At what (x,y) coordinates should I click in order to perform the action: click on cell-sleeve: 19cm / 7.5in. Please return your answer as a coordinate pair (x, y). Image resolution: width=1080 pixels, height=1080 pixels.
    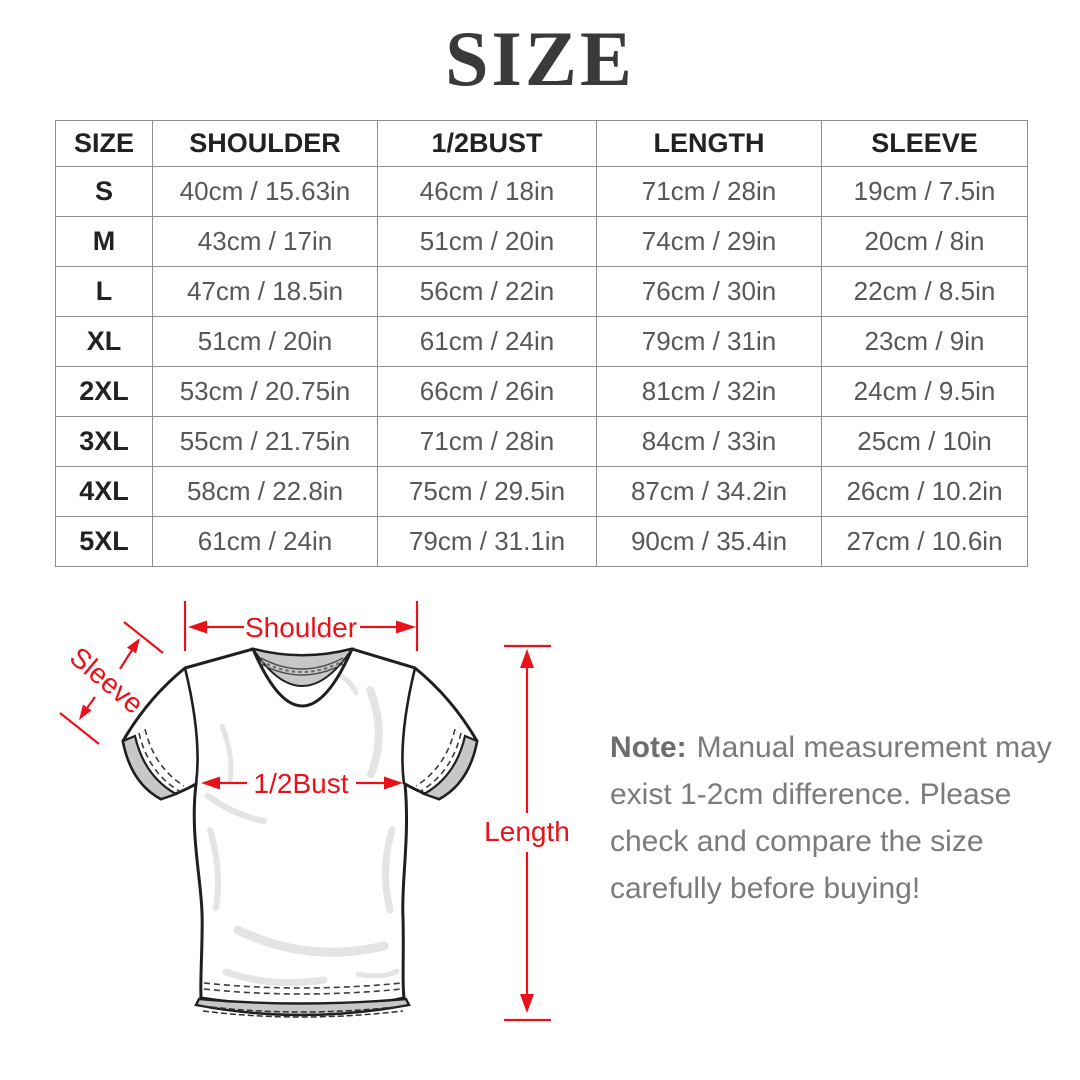
    Looking at the image, I should click on (924, 191).